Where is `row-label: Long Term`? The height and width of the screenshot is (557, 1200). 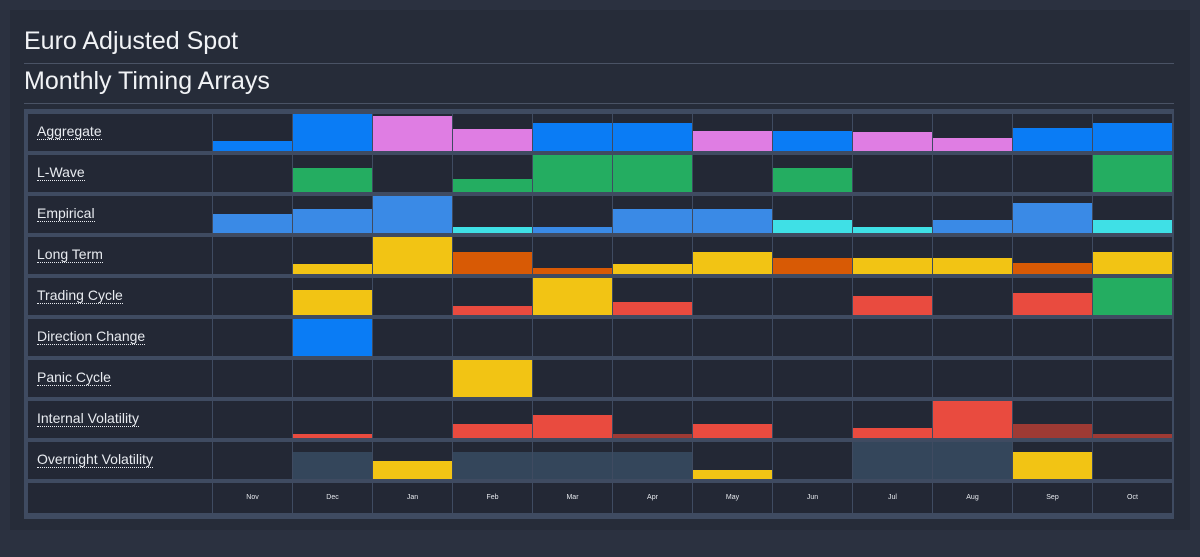 row-label: Long Term is located at coordinates (70, 254).